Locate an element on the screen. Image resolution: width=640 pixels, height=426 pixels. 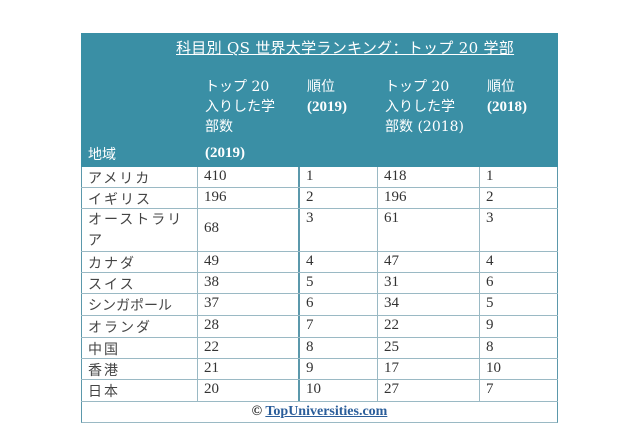
count-2018-cell: 47 is located at coordinates (428, 262).